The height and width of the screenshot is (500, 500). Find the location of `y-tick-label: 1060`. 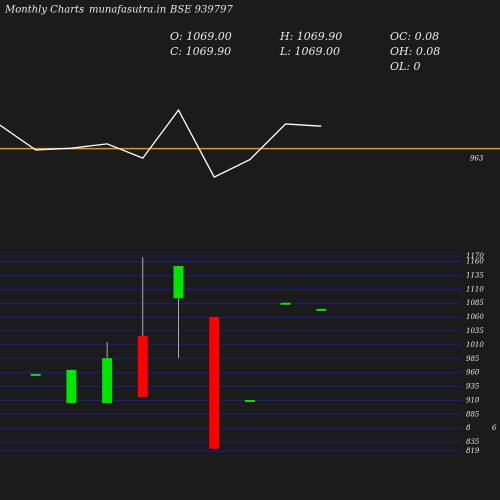

y-tick-label: 1060 is located at coordinates (475, 317).